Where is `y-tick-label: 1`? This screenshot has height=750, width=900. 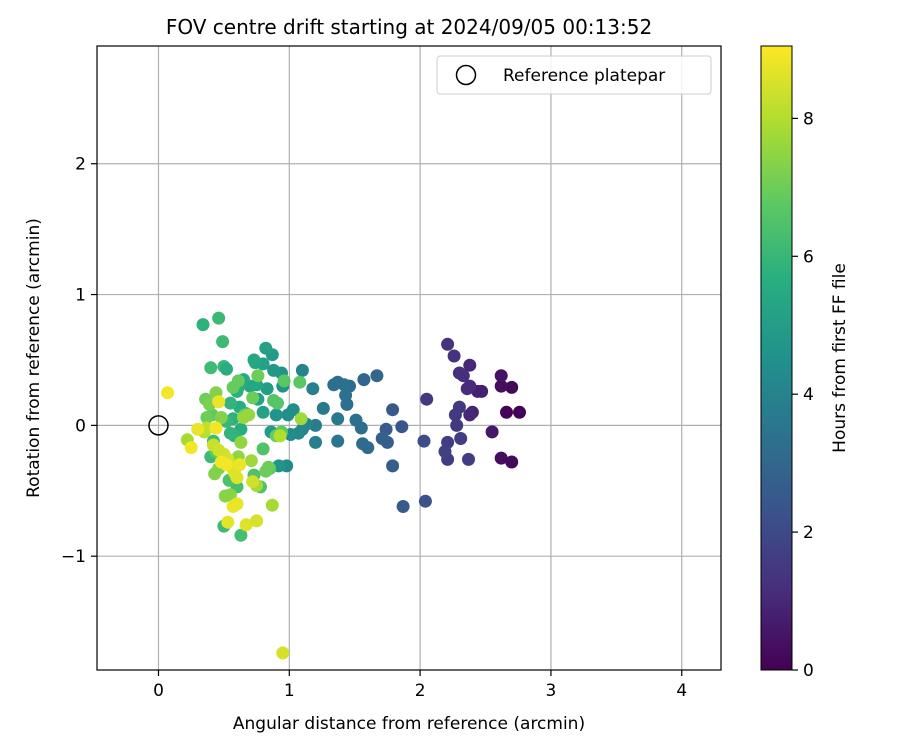 y-tick-label: 1 is located at coordinates (80, 296).